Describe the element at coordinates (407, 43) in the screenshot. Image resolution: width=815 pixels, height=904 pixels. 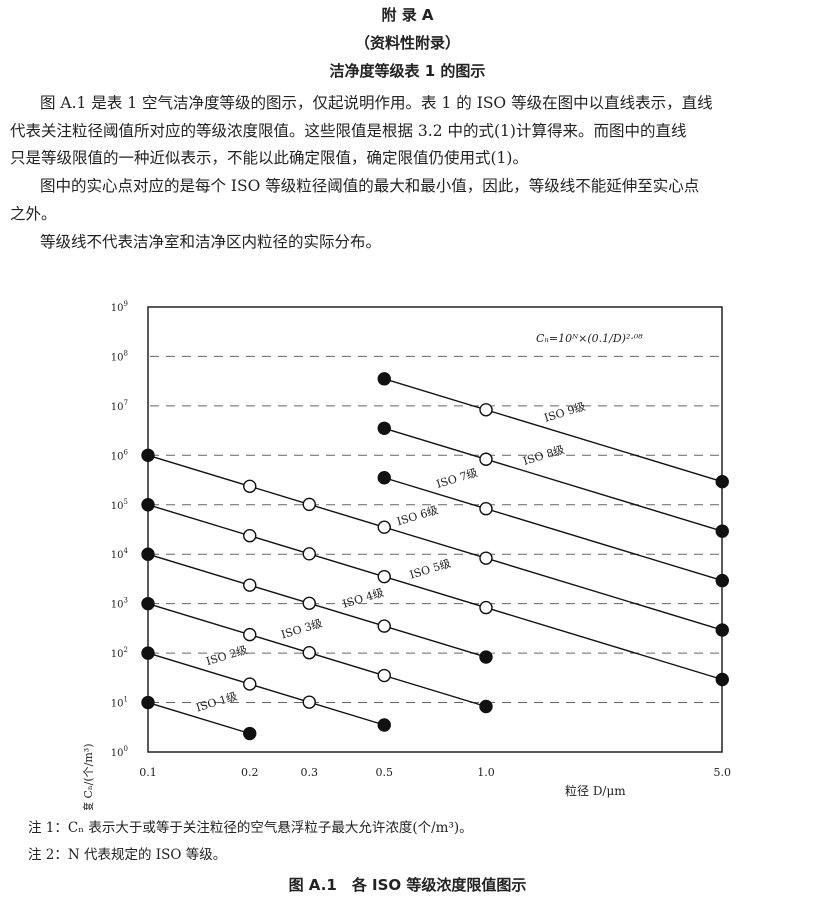
I see `appendix-subtitle: （资料性附录）` at that location.